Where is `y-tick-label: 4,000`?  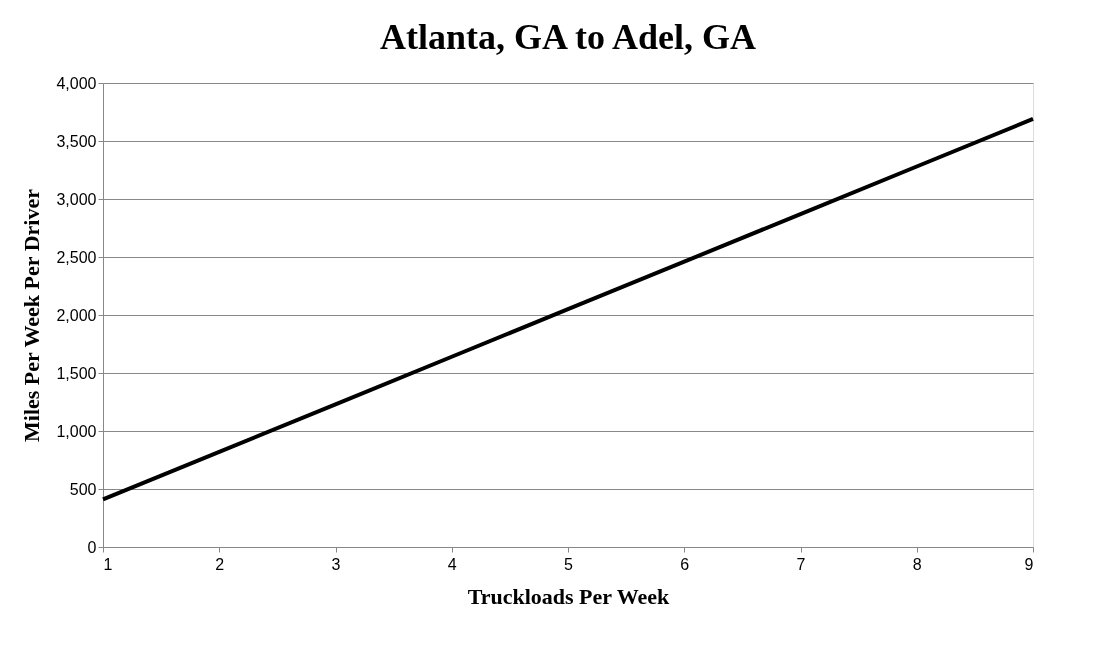
y-tick-label: 4,000 is located at coordinates (76, 83).